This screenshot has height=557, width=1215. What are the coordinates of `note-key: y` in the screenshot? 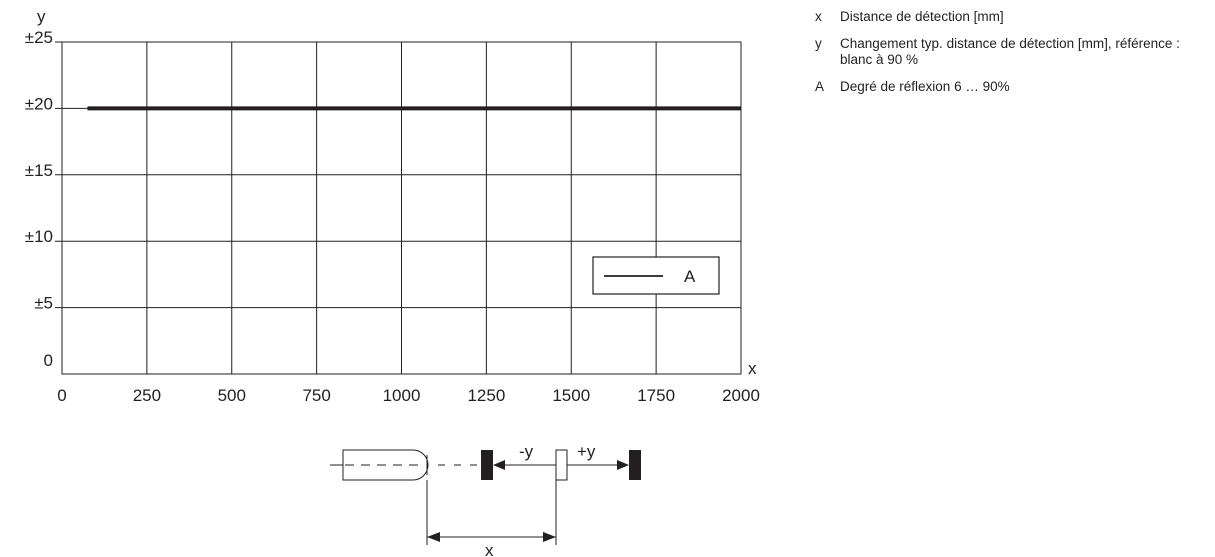 It's located at (818, 43).